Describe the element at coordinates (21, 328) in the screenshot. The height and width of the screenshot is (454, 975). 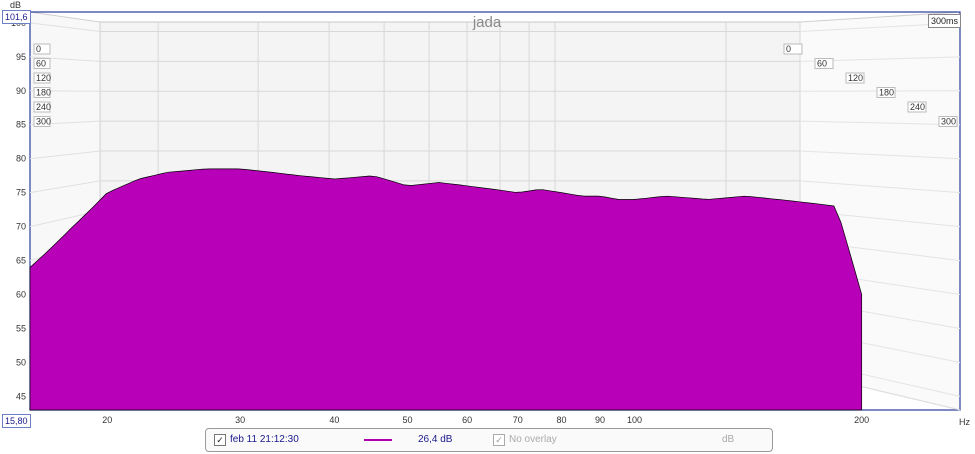
I see `y-tick-label: 55` at that location.